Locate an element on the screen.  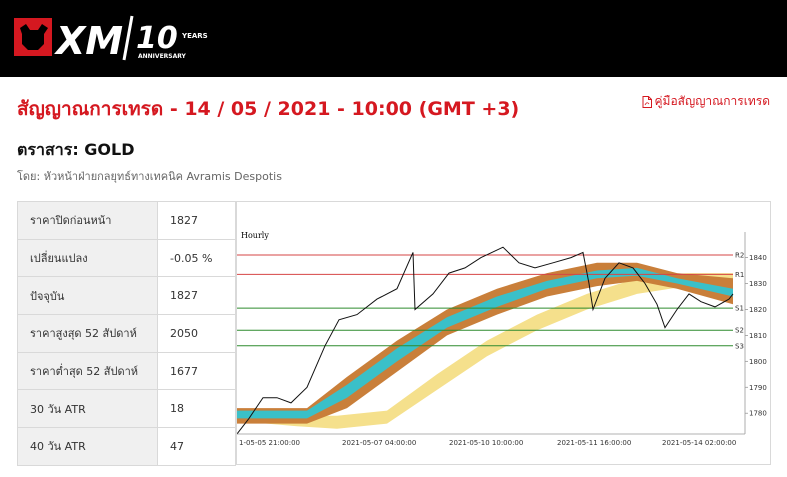
y-tick-label: 1830 is located at coordinates (758, 284).